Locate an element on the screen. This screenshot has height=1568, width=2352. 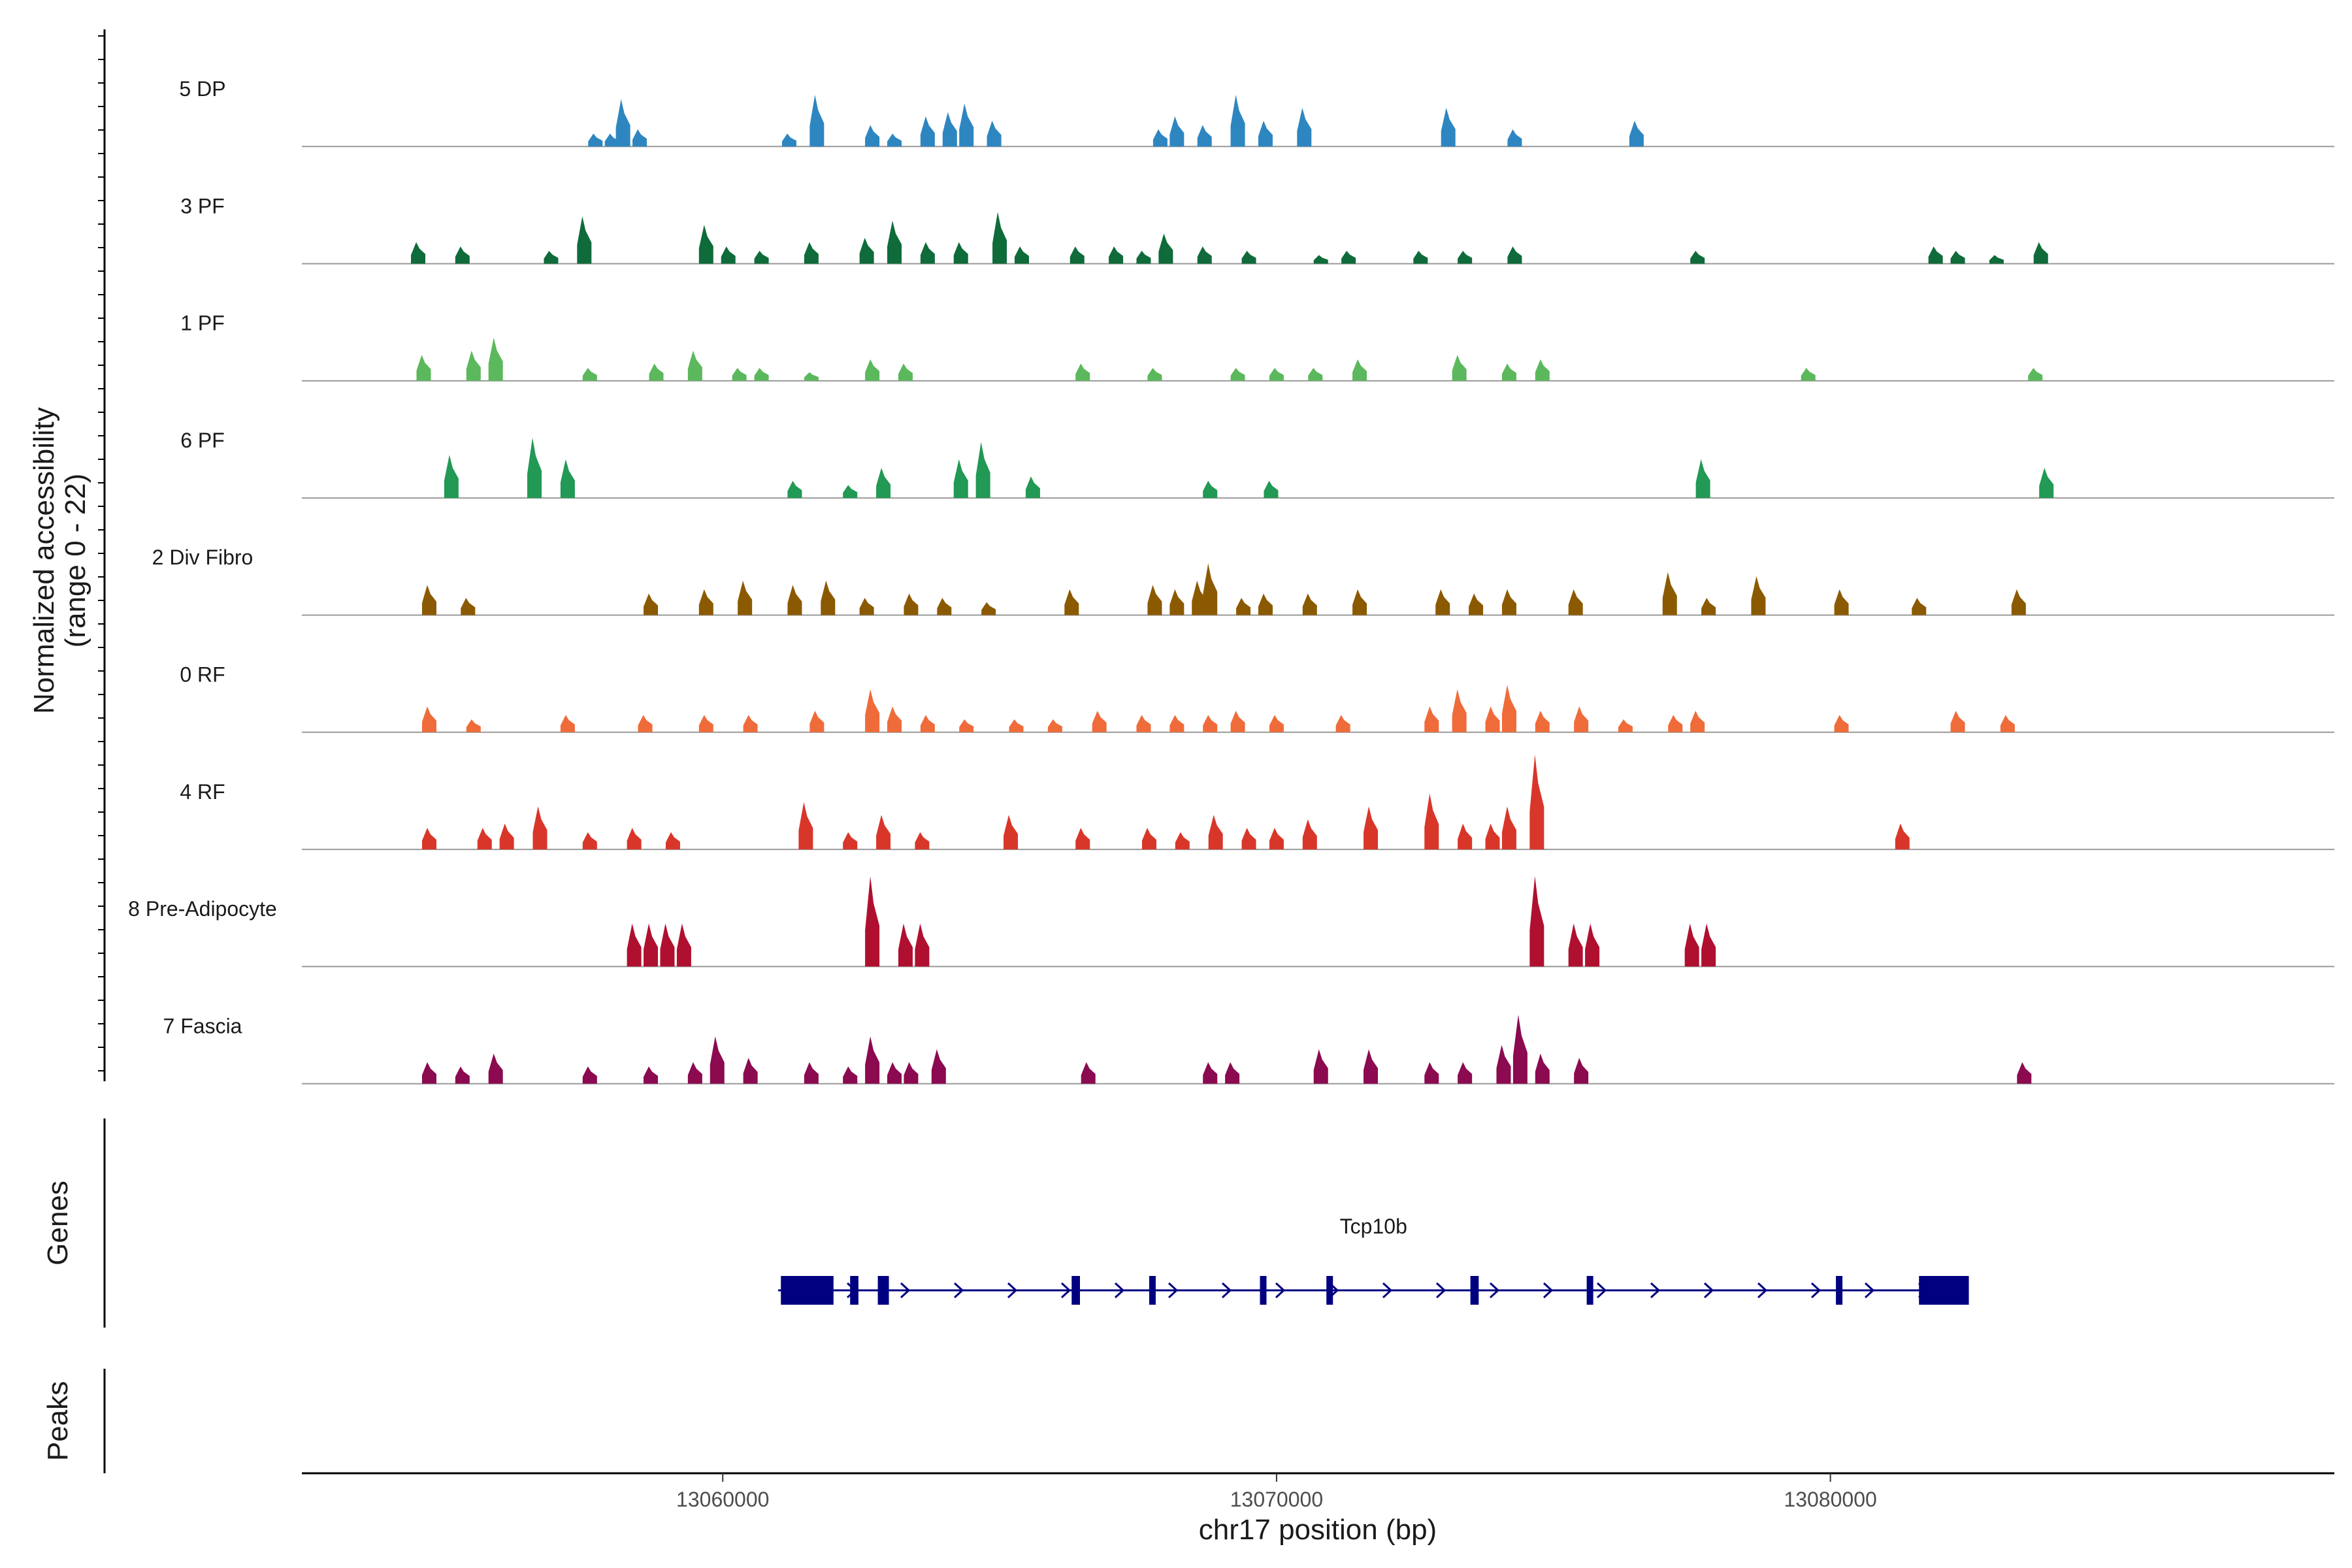
x-tick-label: 13060000 is located at coordinates (722, 1499).